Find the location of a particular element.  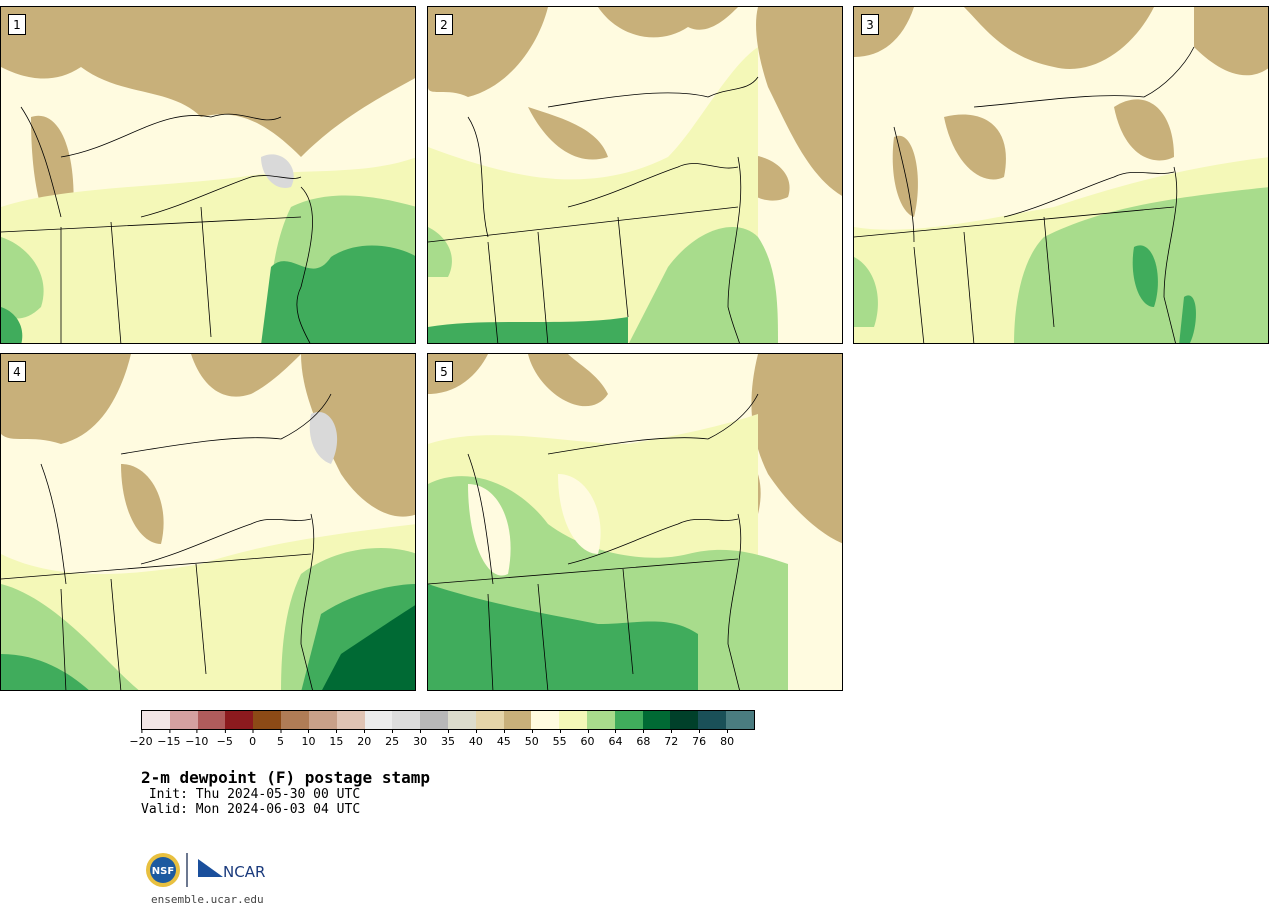

map-panel-5-image is located at coordinates (635, 522).